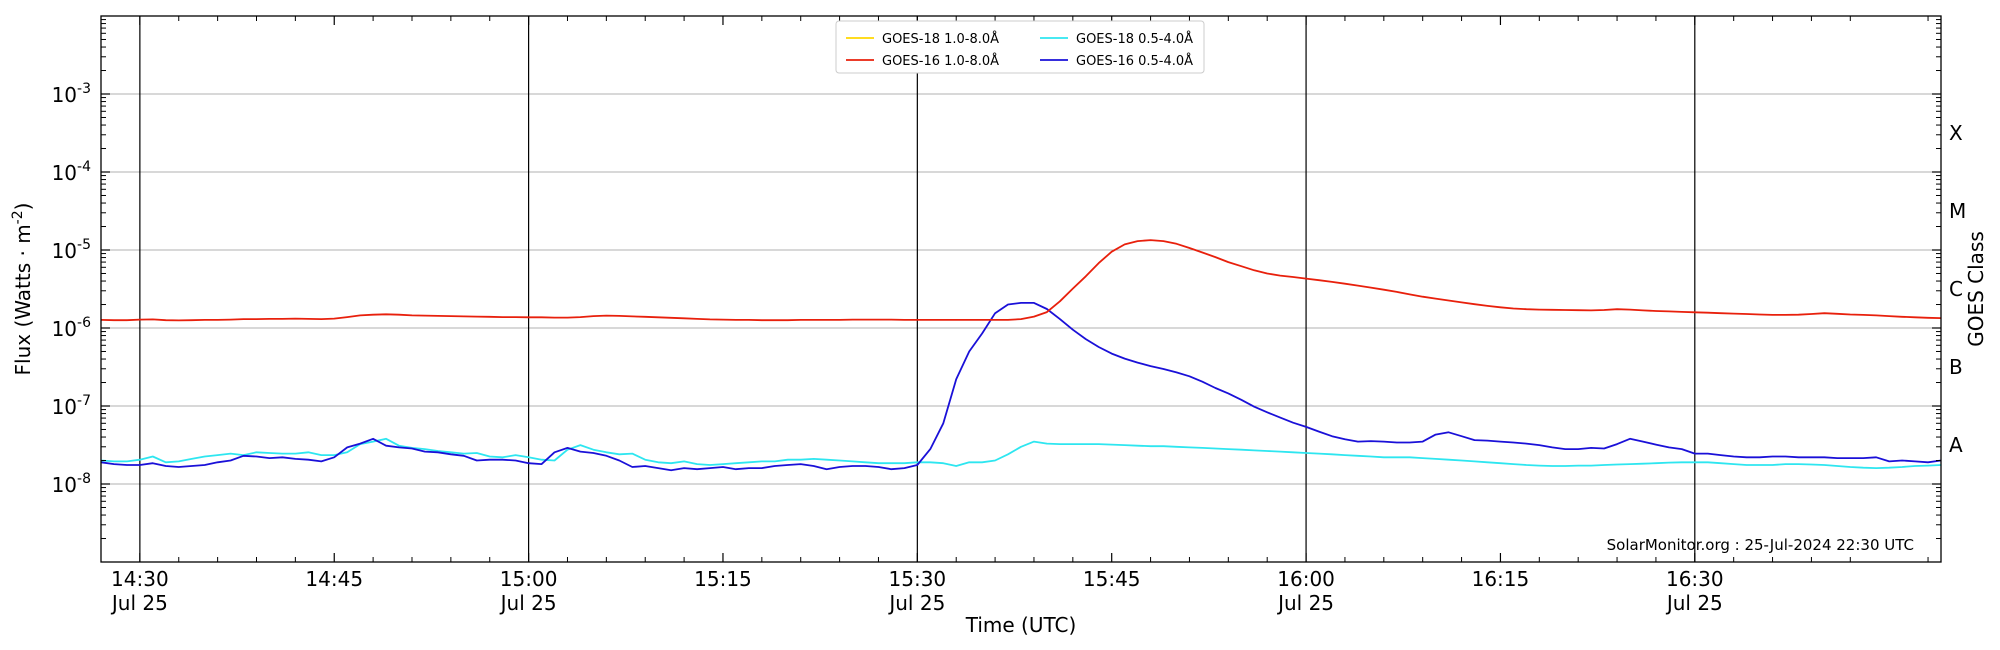 This screenshot has width=2000, height=650. I want to click on goes-class-label: C, so click(1956, 289).